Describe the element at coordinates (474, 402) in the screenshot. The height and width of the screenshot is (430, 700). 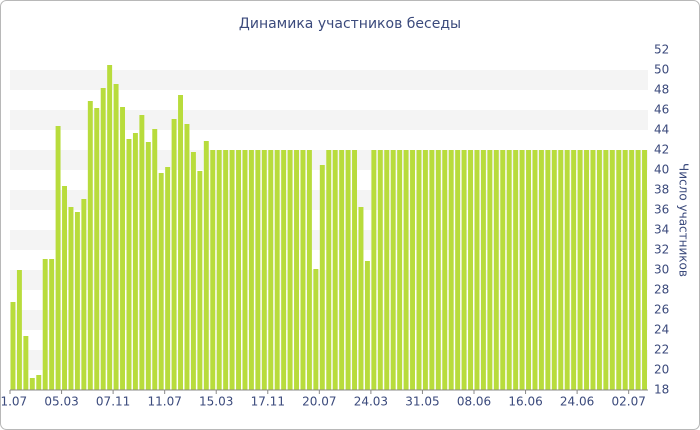
I see `x-tick-label: 08.06` at that location.